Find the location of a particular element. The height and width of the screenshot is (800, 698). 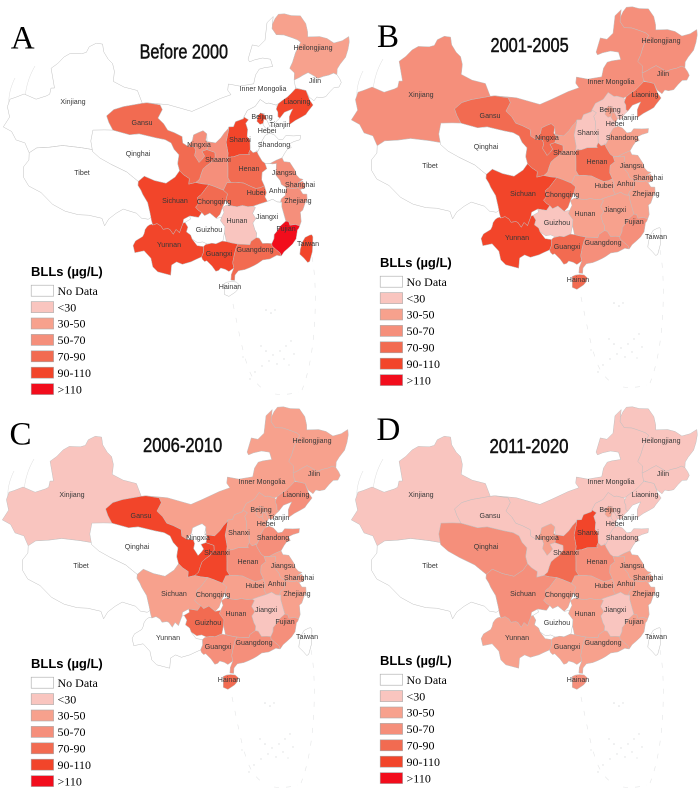

svg-text: B is located at coordinates (388, 37).